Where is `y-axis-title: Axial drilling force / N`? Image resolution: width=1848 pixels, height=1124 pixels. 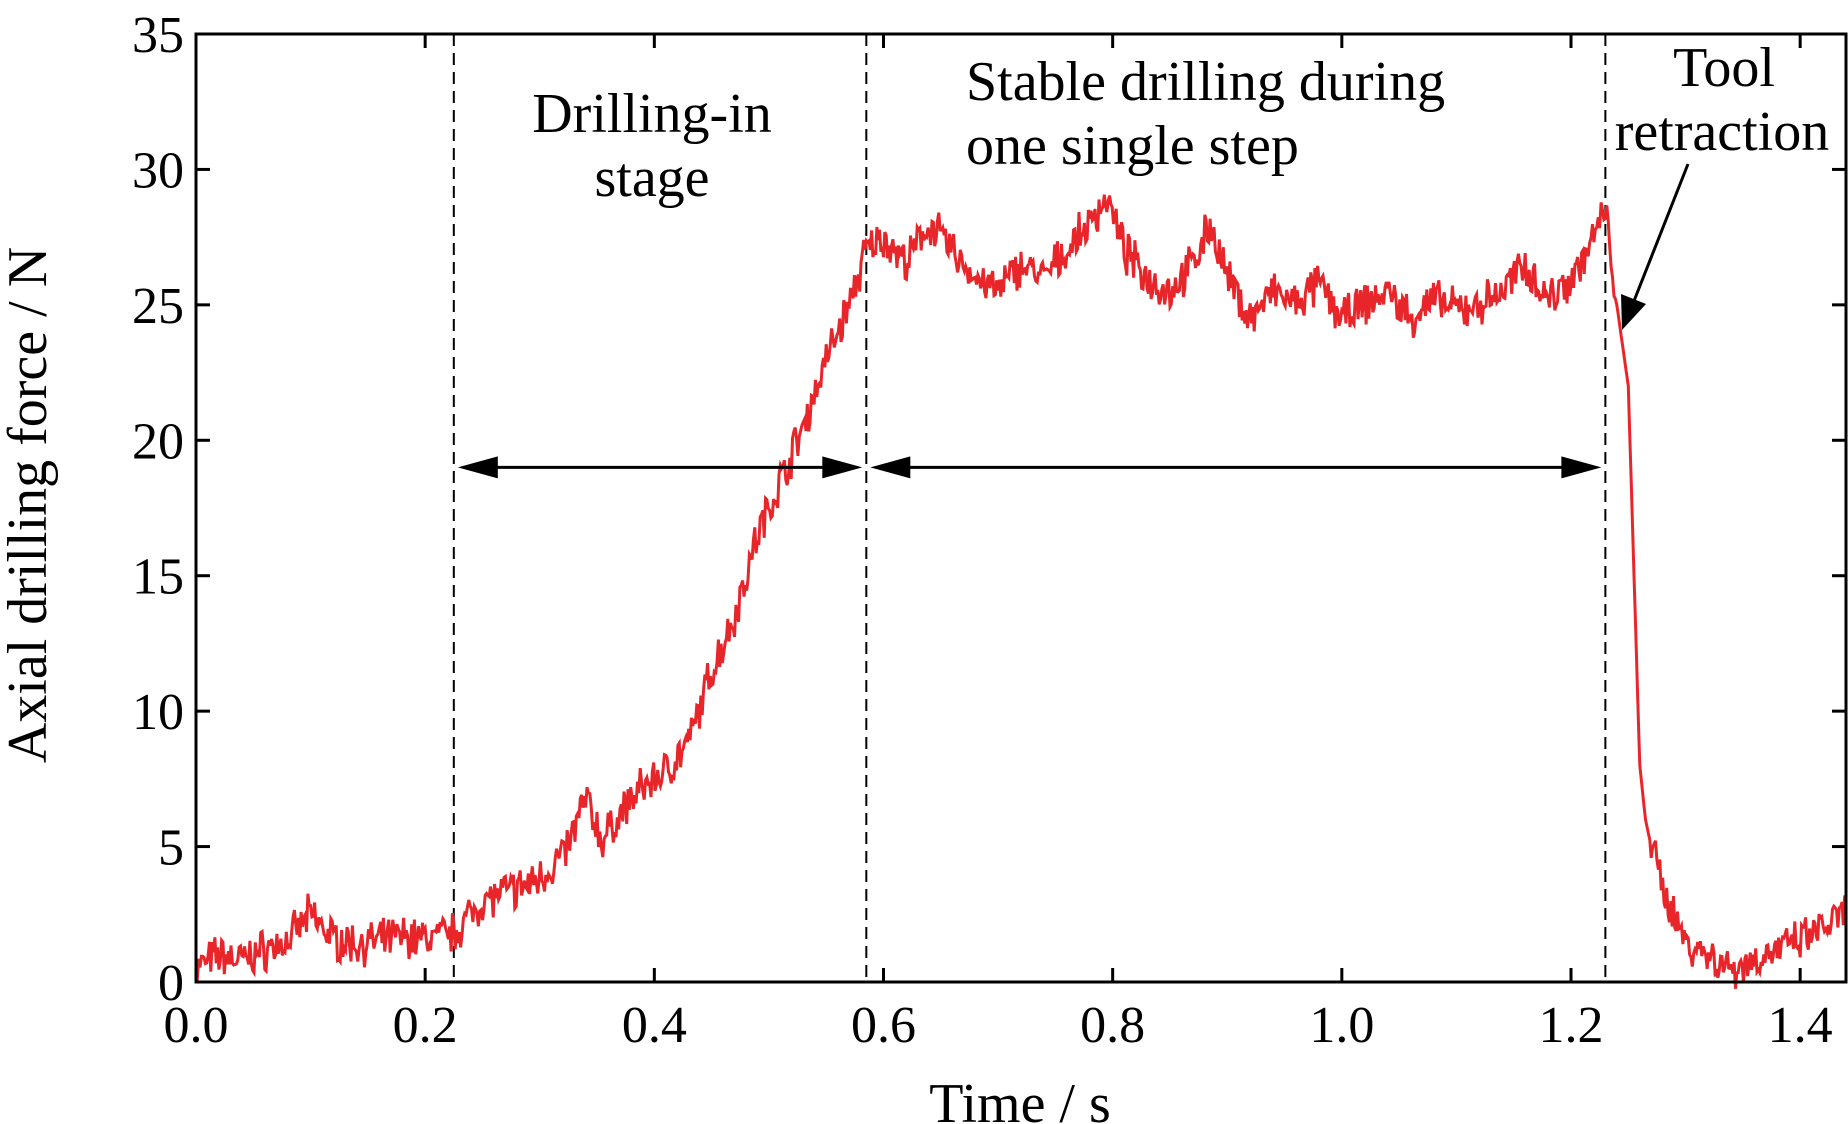 y-axis-title: Axial drilling force / N is located at coordinates (29, 505).